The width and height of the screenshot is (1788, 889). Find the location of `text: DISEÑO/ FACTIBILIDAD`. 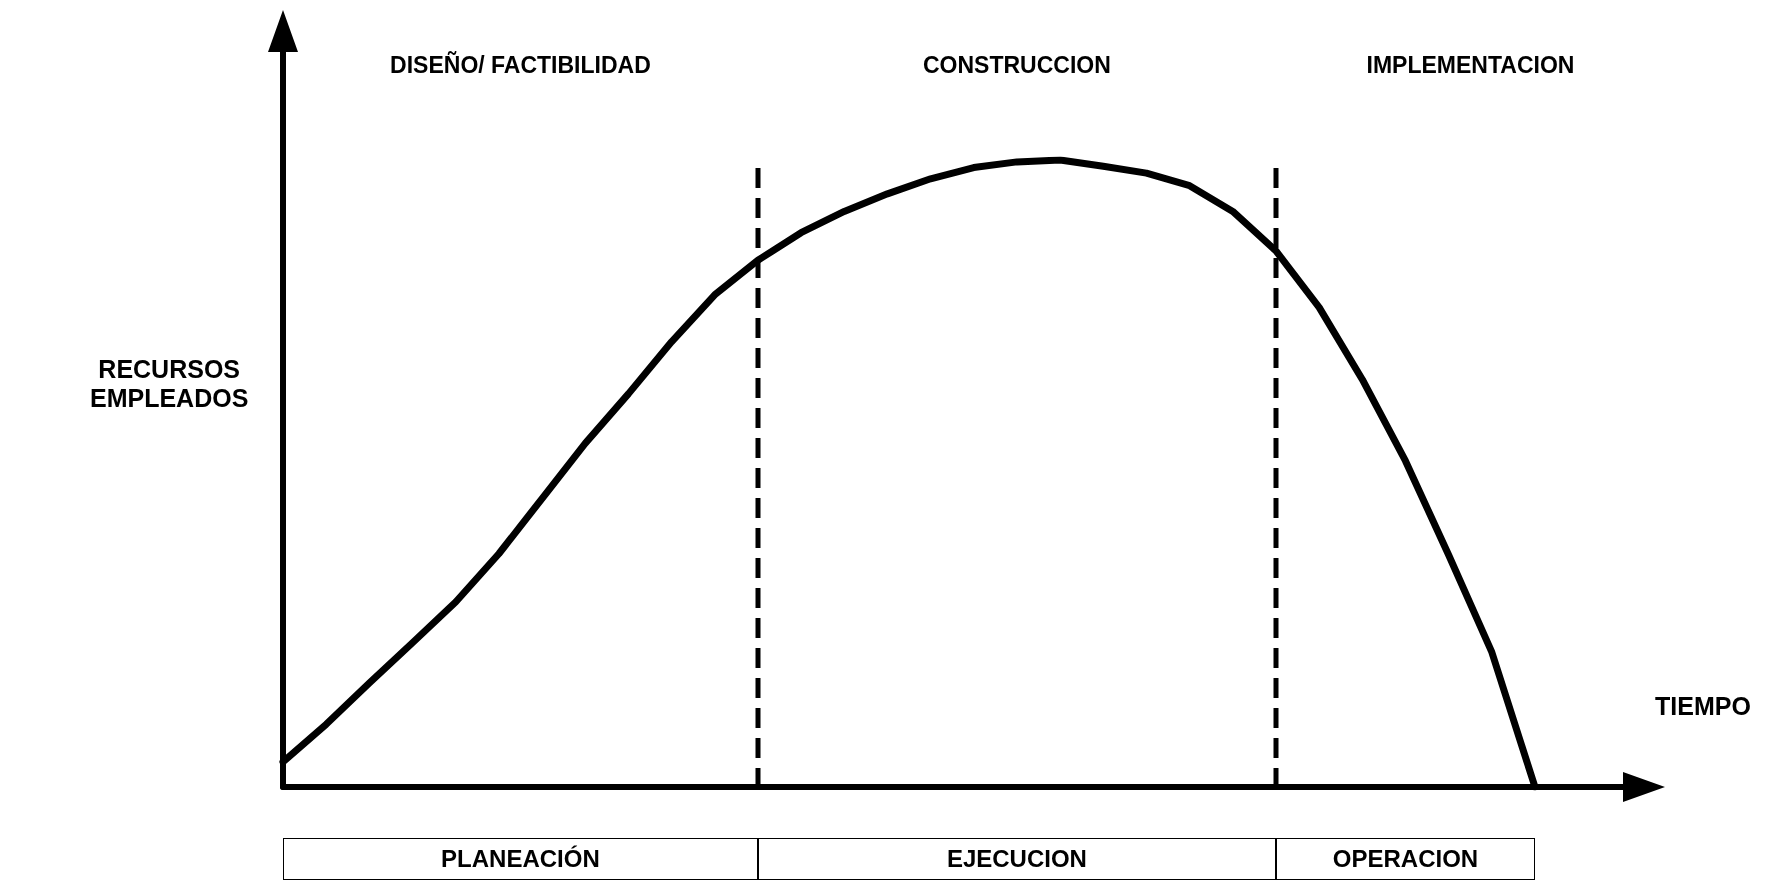

text: DISEÑO/ FACTIBILIDAD is located at coordinates (520, 65).